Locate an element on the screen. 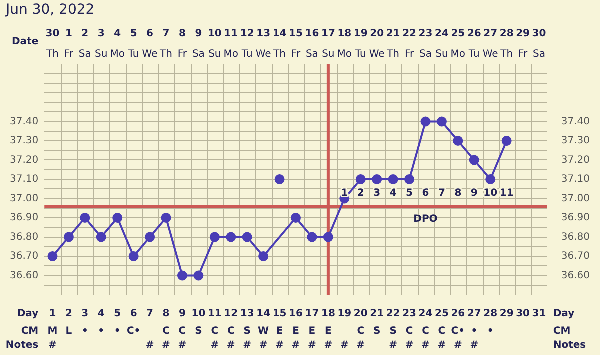 The width and height of the screenshot is (600, 355). x-tick-label: 21 is located at coordinates (393, 34).